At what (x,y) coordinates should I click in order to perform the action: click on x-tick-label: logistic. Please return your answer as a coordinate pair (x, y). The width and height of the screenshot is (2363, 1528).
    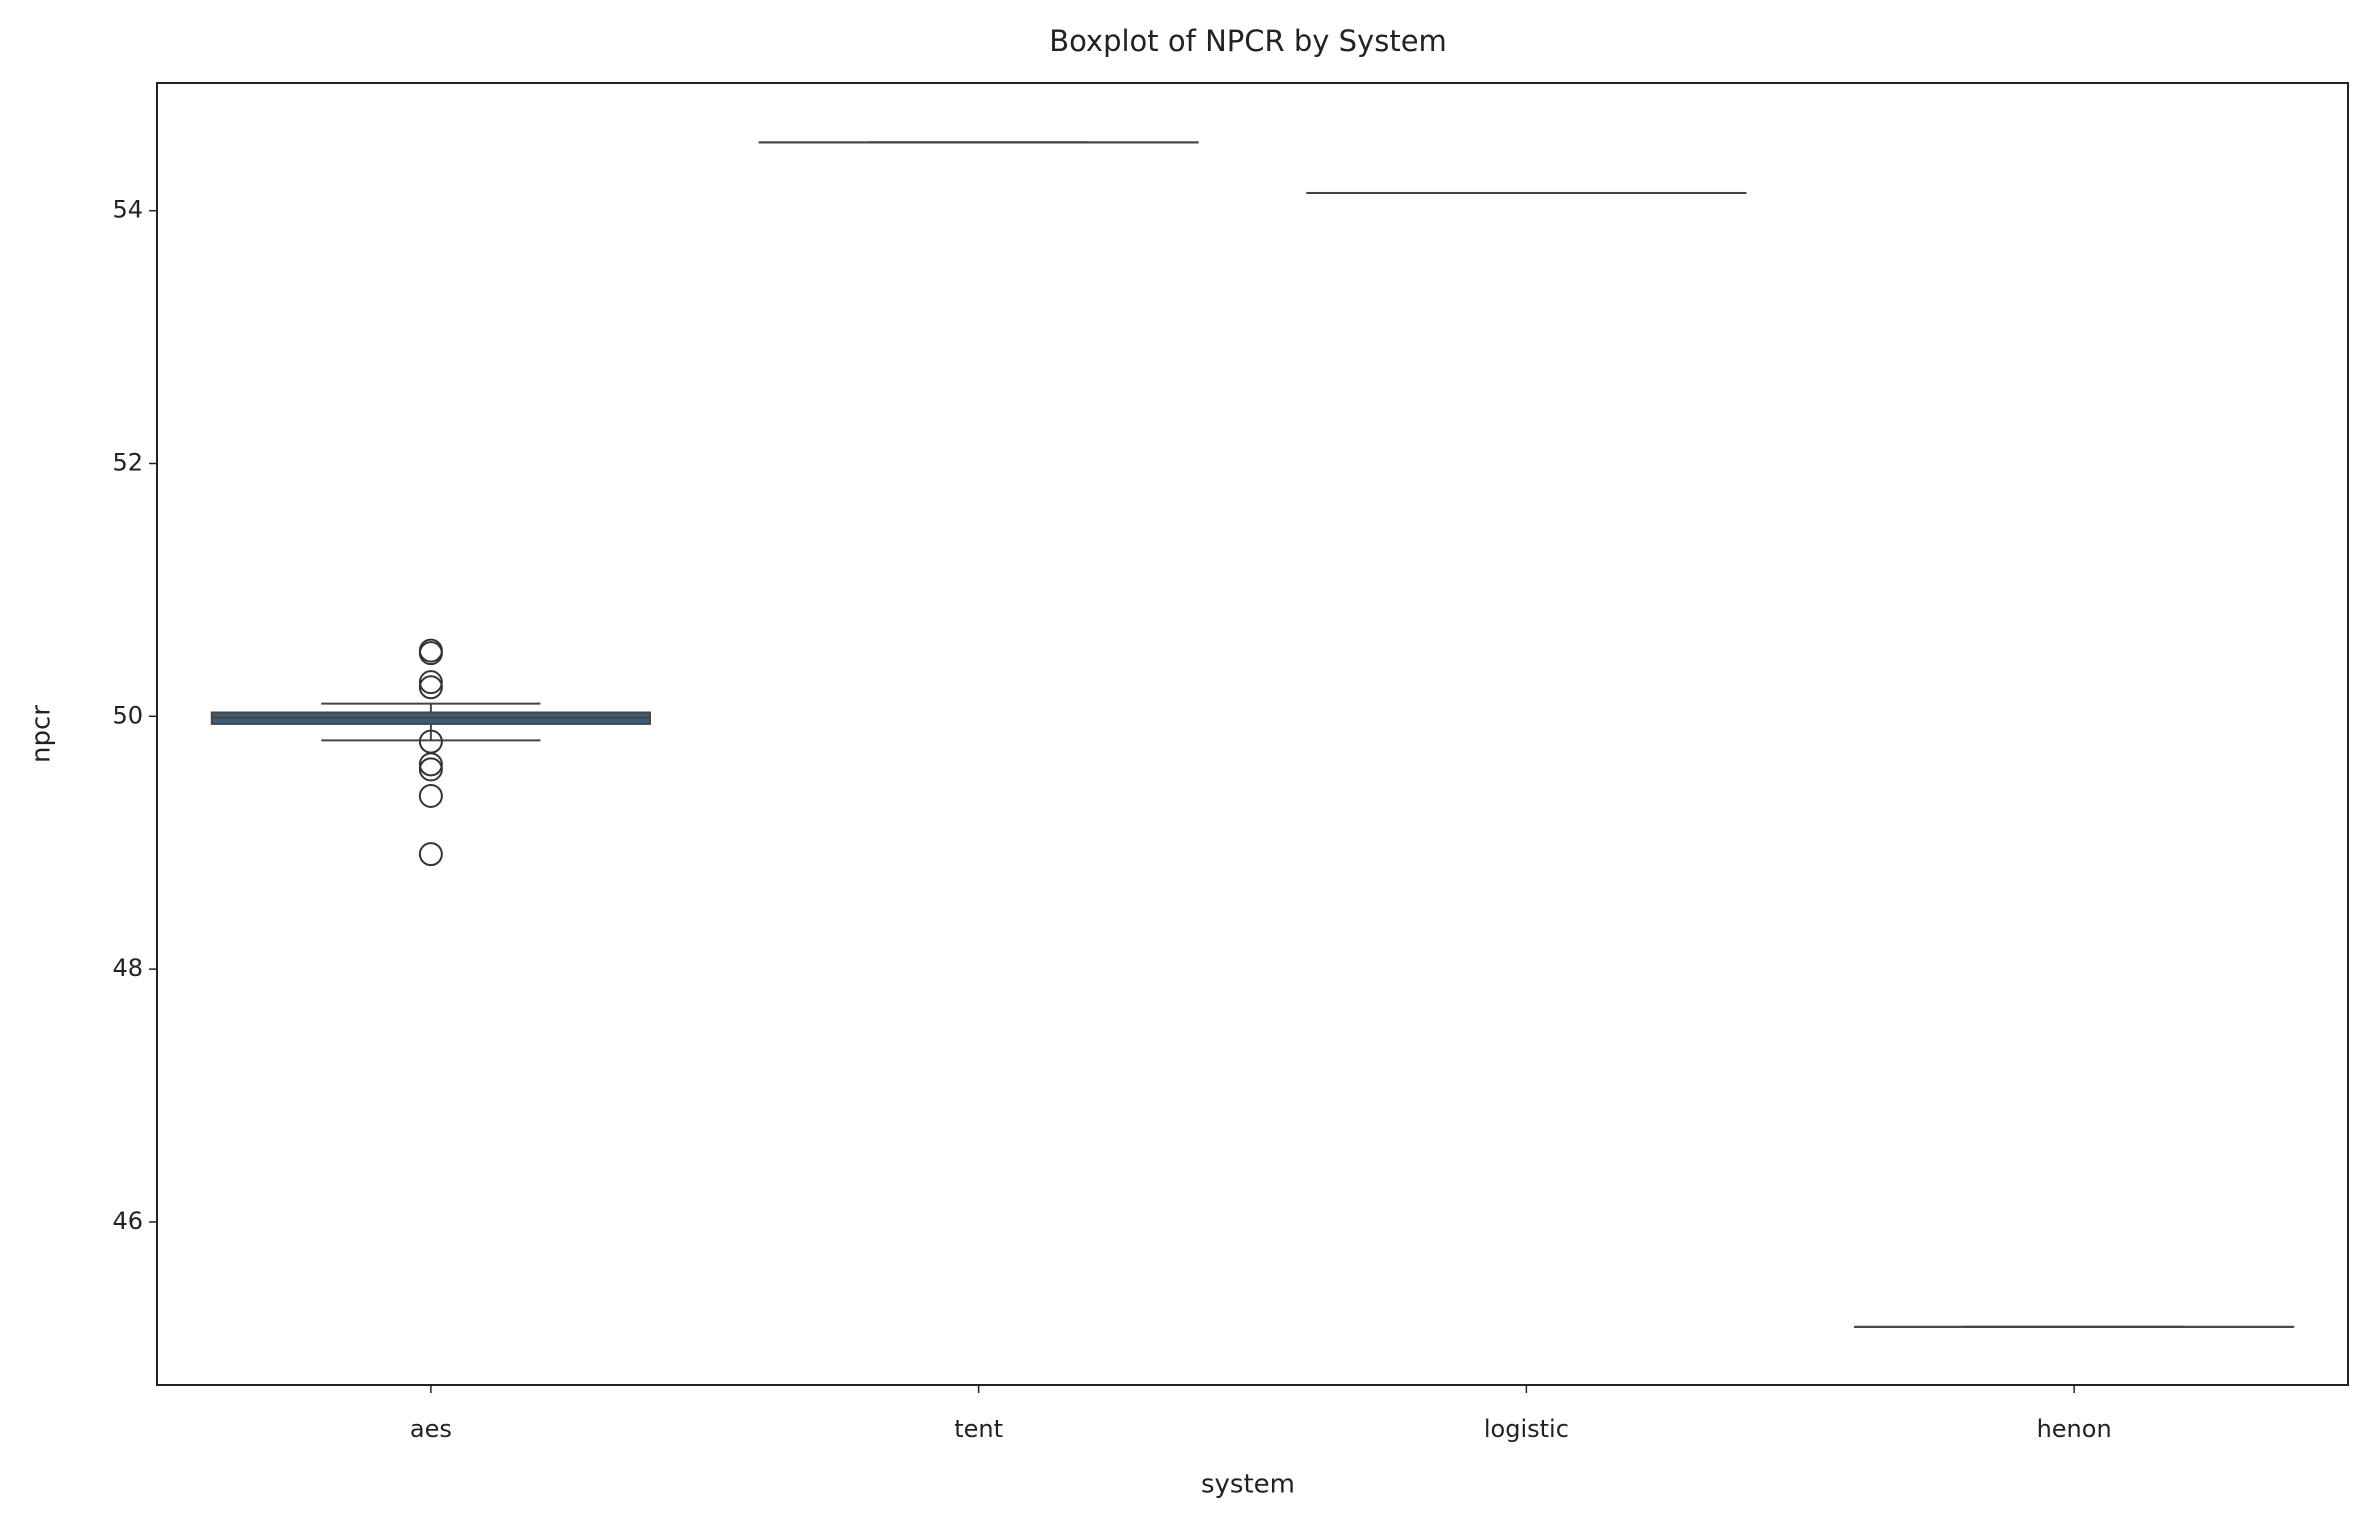
    Looking at the image, I should click on (1526, 1429).